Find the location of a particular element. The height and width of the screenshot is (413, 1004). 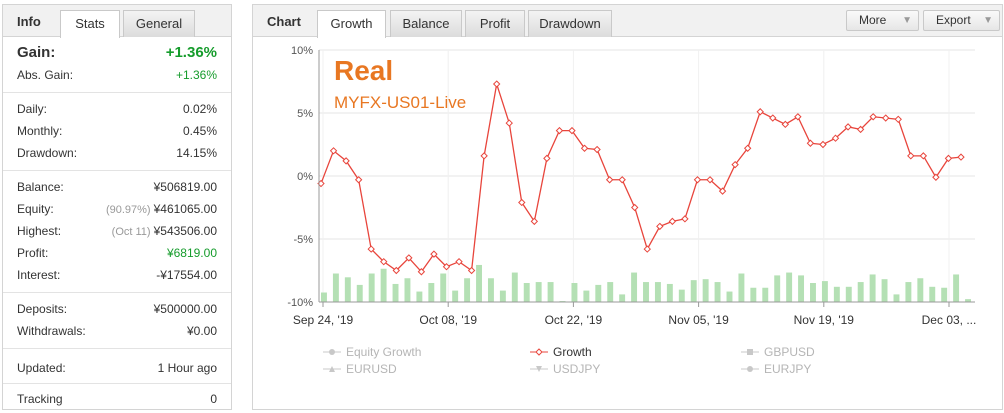

gain-label: Gain: is located at coordinates (36, 52).